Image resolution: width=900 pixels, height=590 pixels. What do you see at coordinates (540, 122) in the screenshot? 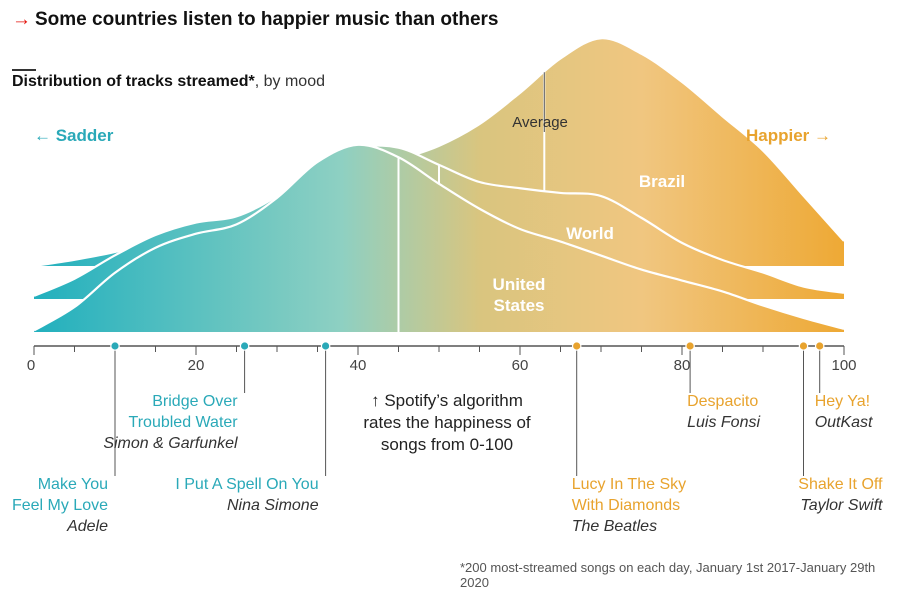
I see `average-label: Average` at bounding box center [540, 122].